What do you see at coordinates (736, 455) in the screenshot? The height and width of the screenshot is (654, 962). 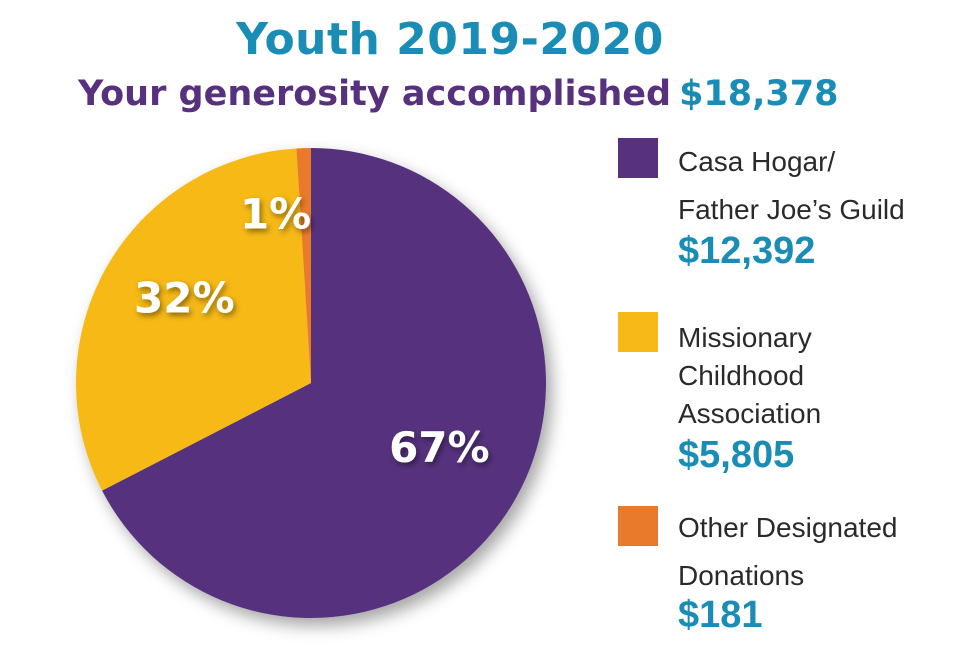 I see `legend-amount: $5,805` at bounding box center [736, 455].